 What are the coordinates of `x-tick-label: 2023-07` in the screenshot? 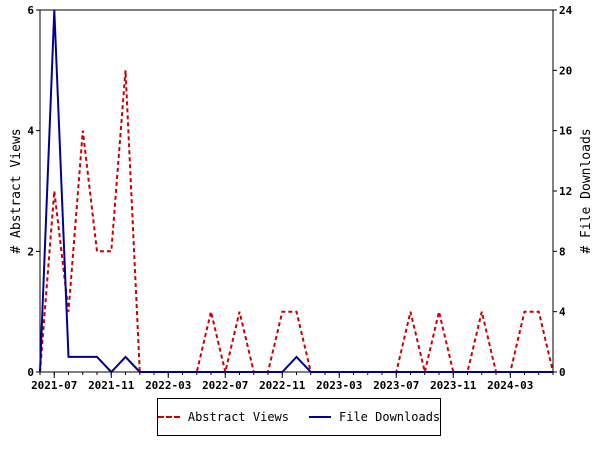 It's located at (396, 385).